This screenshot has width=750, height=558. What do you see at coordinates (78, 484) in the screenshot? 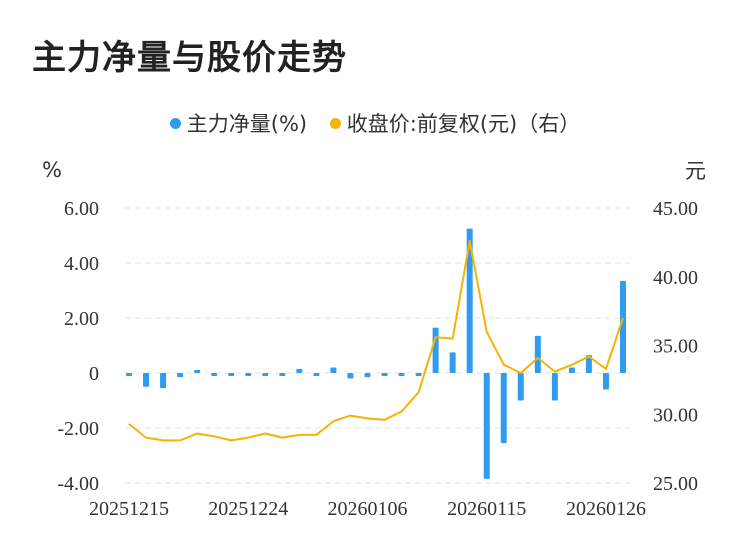
I see `y-left-tick-label: -4.00` at bounding box center [78, 484].